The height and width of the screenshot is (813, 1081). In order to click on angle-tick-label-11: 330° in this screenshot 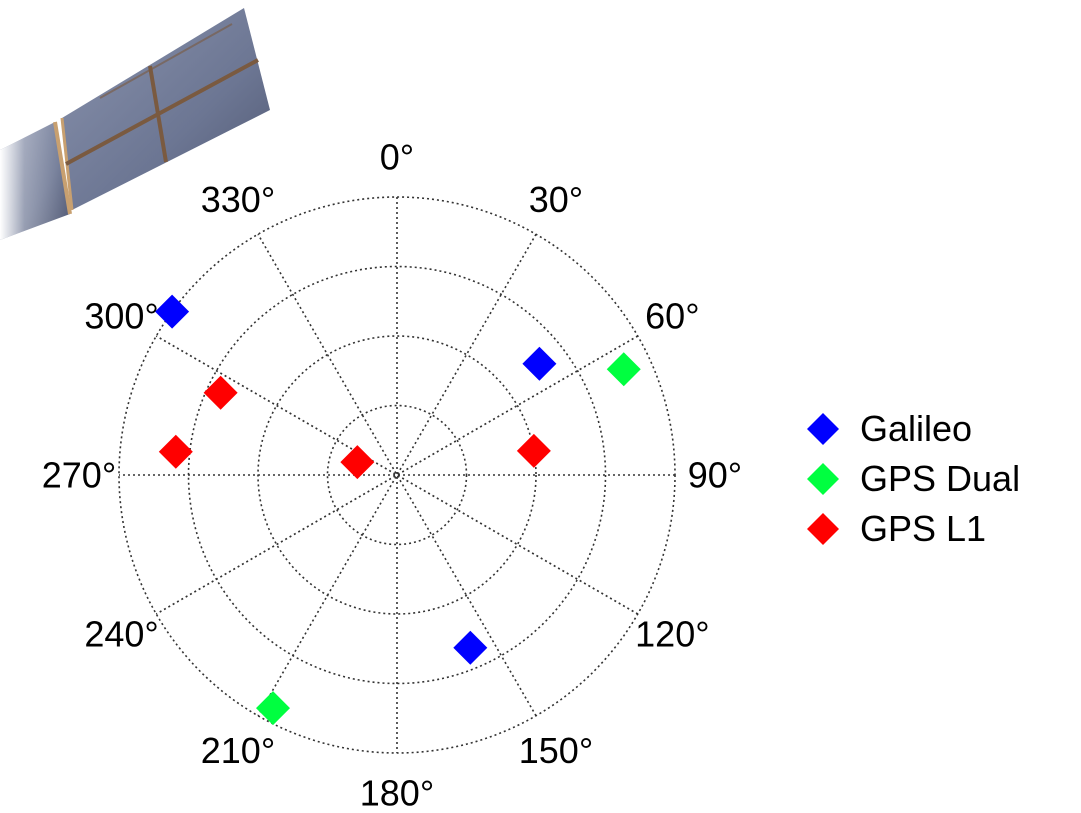, I will do `click(238, 199)`.